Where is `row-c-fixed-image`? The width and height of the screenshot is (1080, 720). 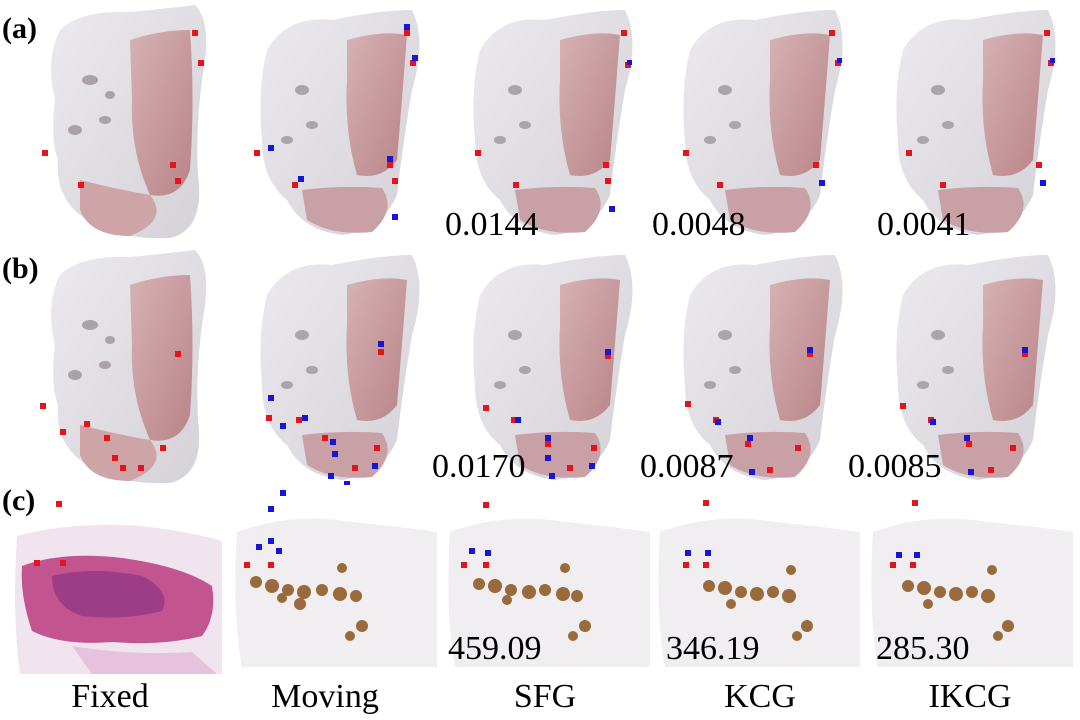 row-c-fixed-image is located at coordinates (117, 587).